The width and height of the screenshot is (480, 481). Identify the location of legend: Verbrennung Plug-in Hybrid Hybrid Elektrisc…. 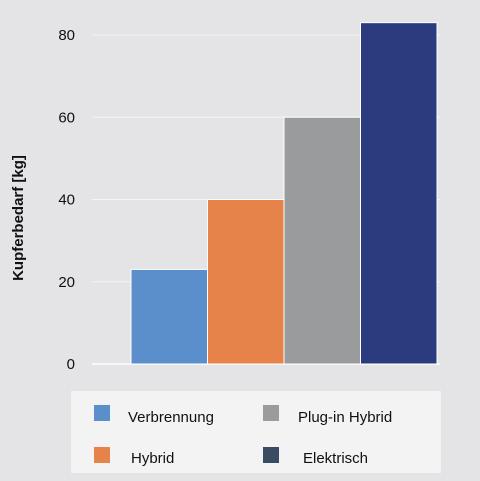
(256, 432).